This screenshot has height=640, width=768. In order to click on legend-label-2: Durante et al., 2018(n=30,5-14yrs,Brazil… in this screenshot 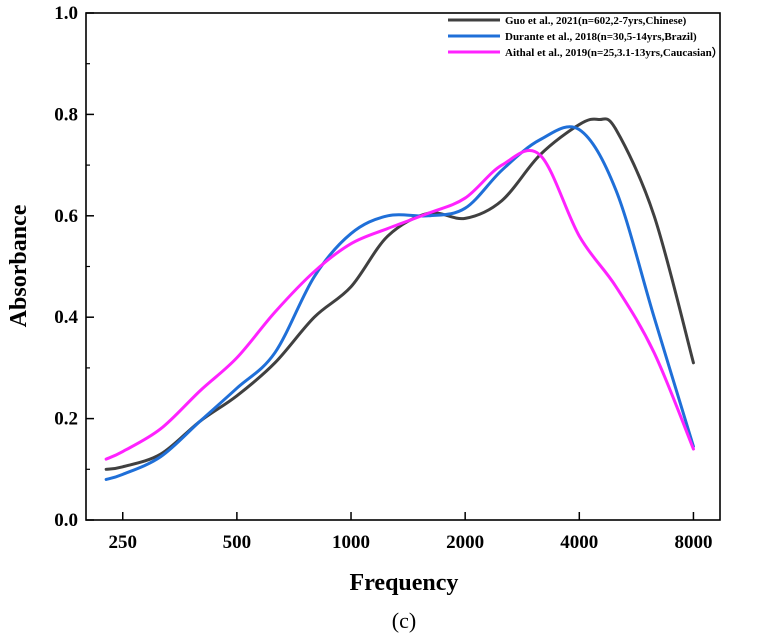, I will do `click(601, 37)`.